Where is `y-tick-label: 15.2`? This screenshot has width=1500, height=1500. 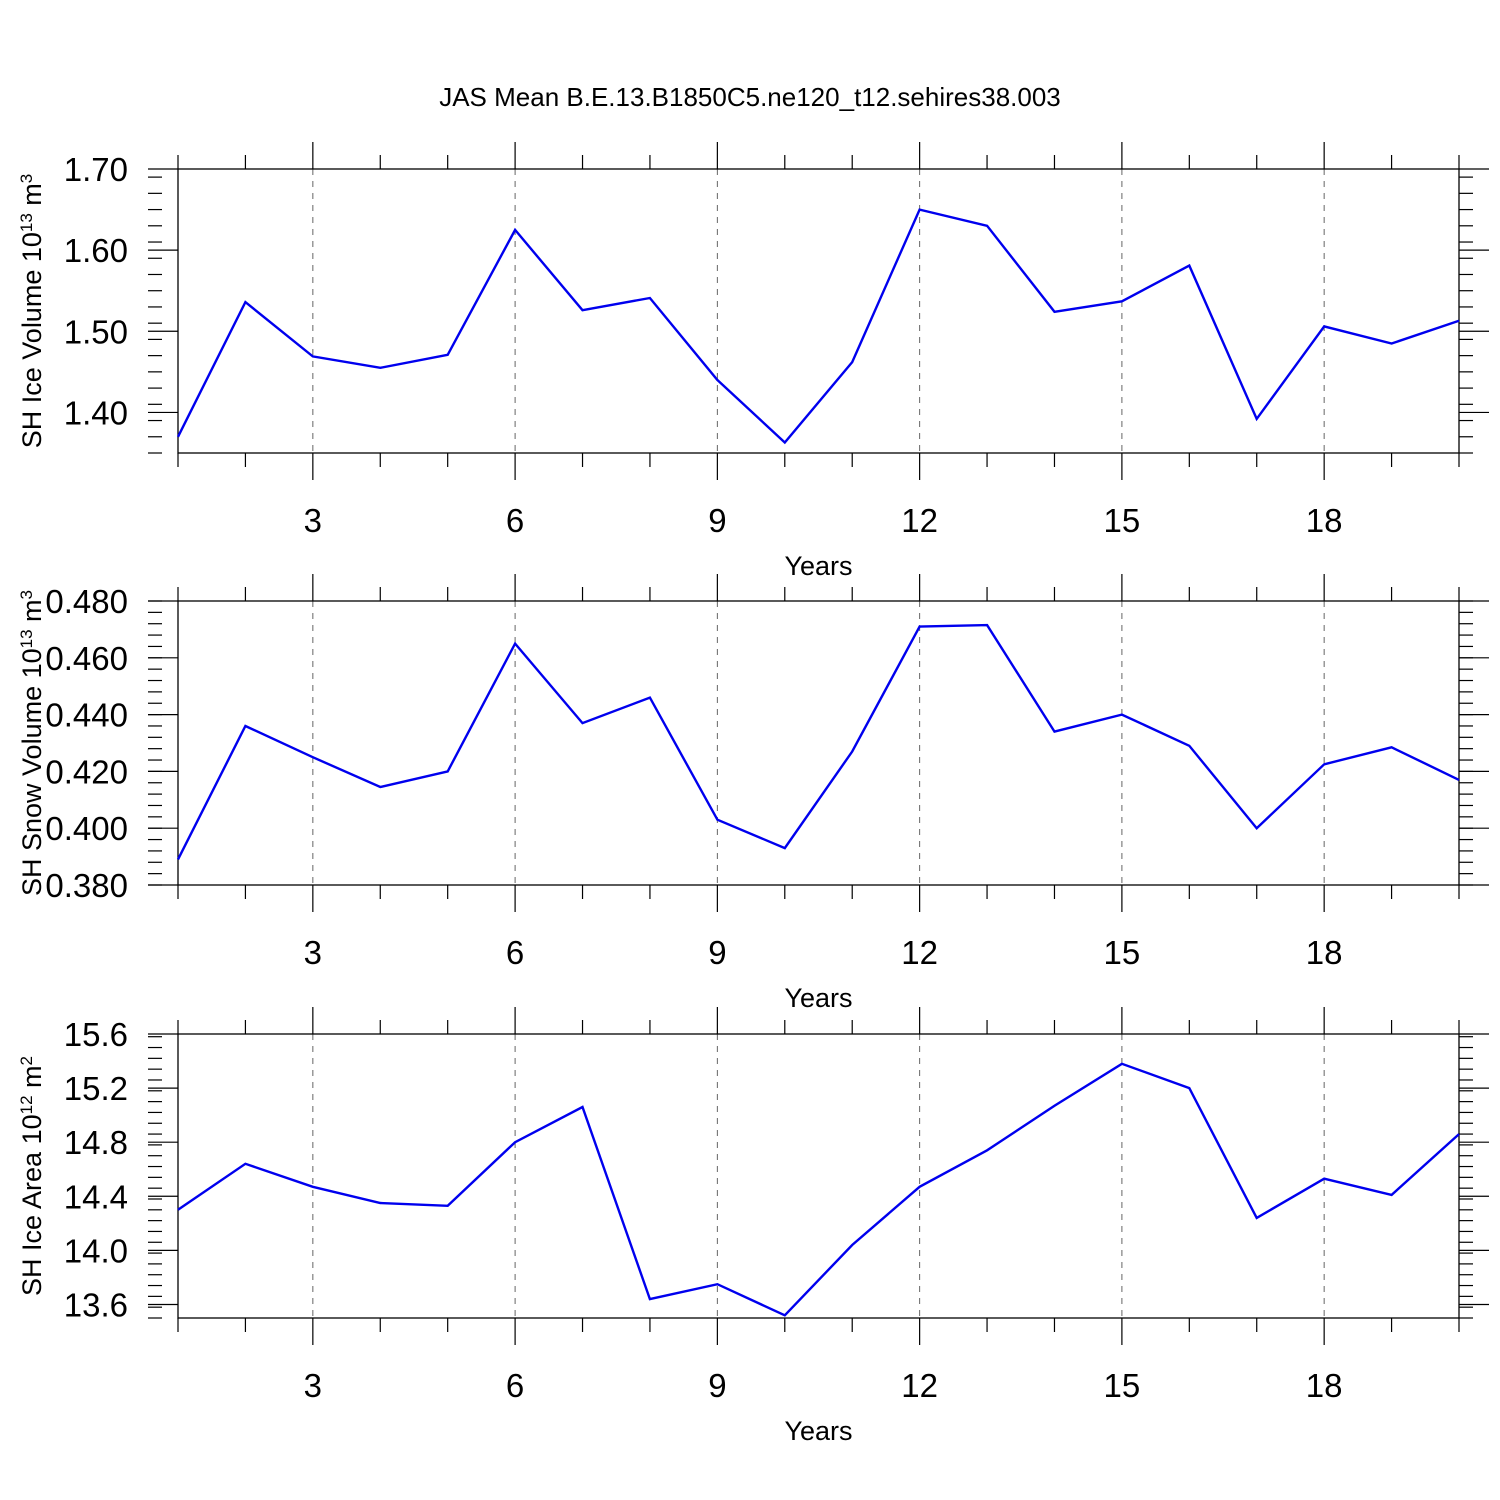 y-tick-label: 15.2 is located at coordinates (96, 1088).